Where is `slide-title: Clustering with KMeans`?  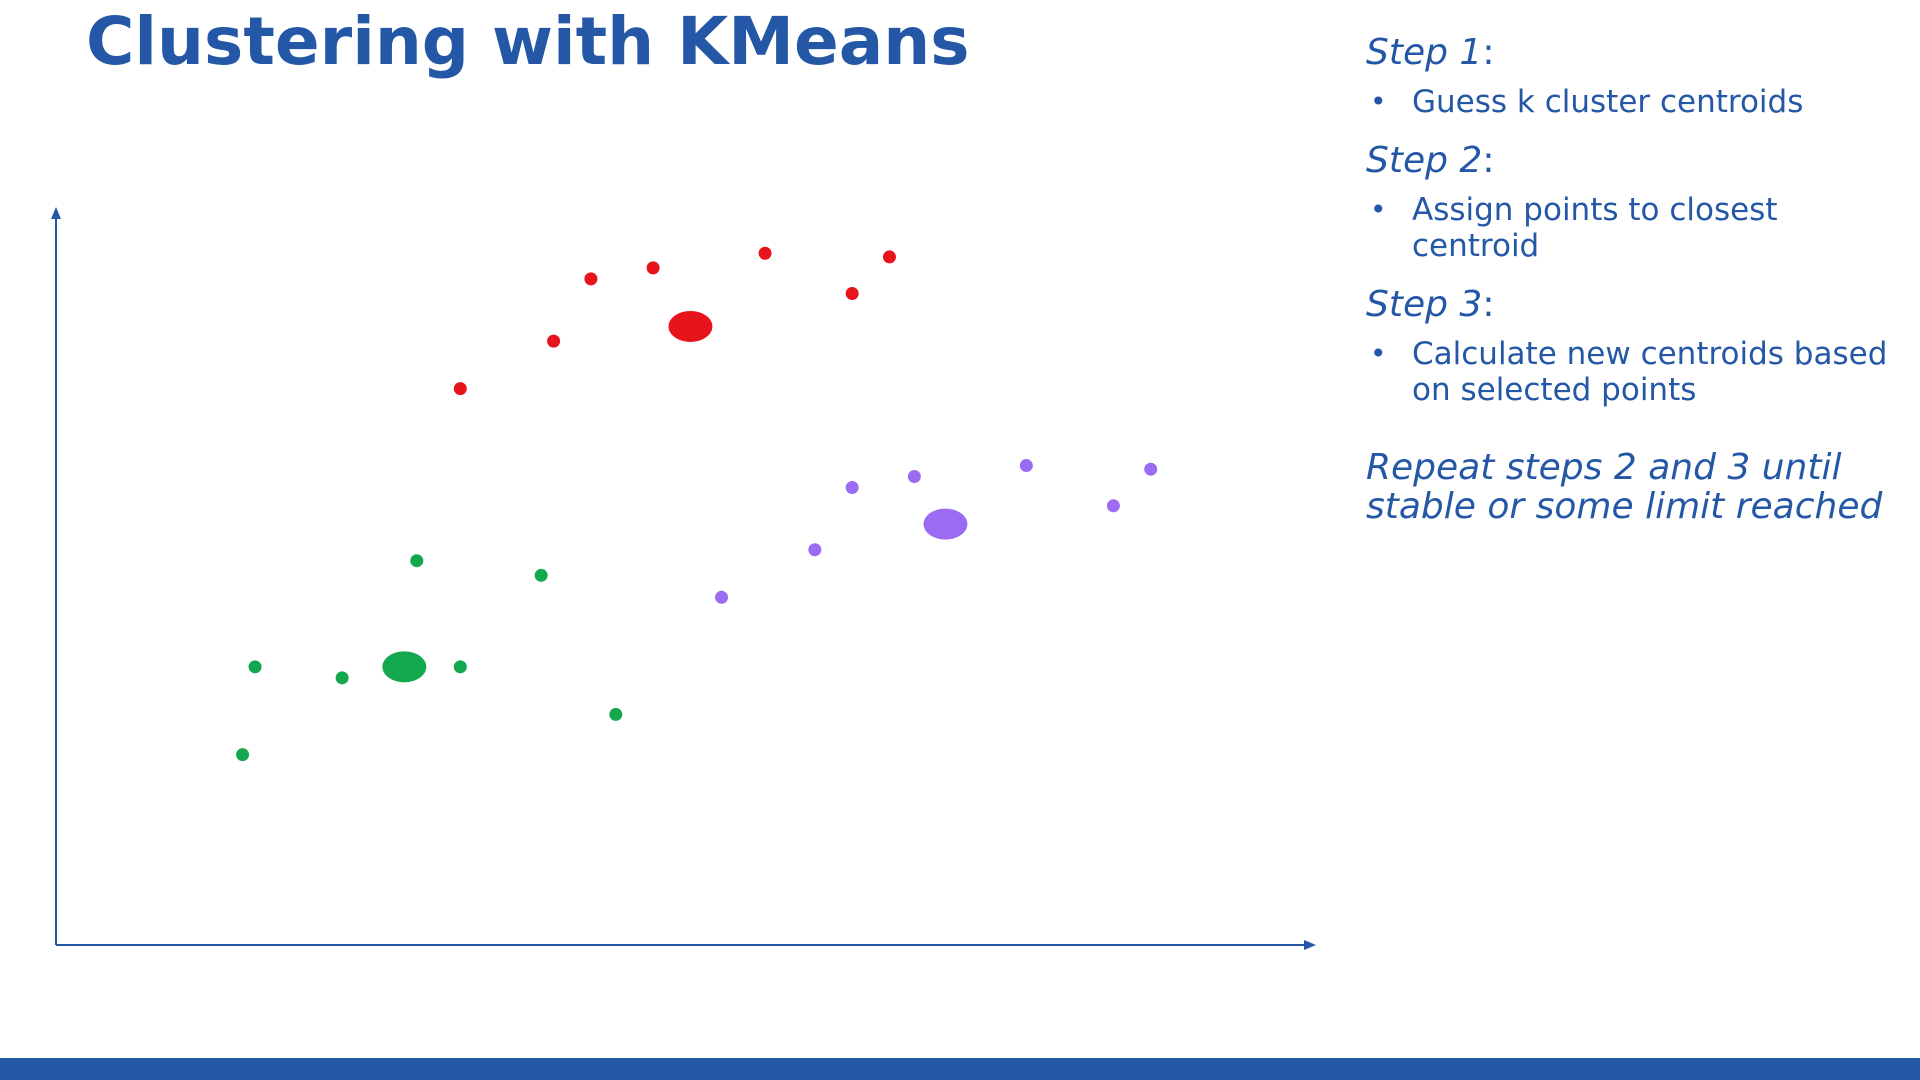
slide-title: Clustering with KMeans is located at coordinates (528, 41).